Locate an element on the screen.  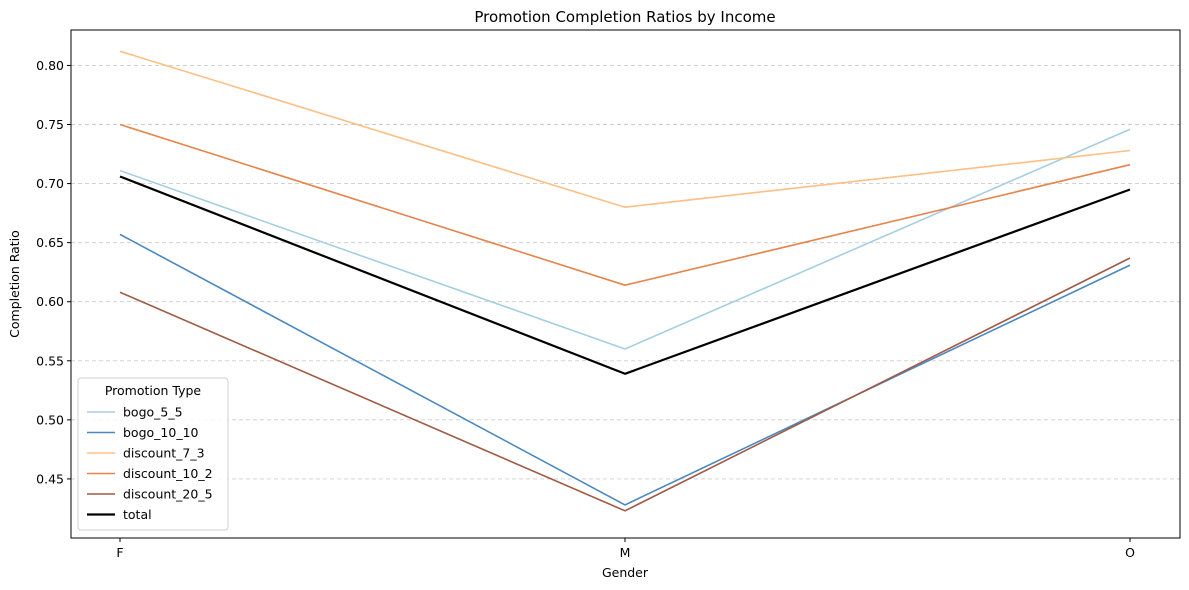
y-tick-label: 0.60 is located at coordinates (50, 301).